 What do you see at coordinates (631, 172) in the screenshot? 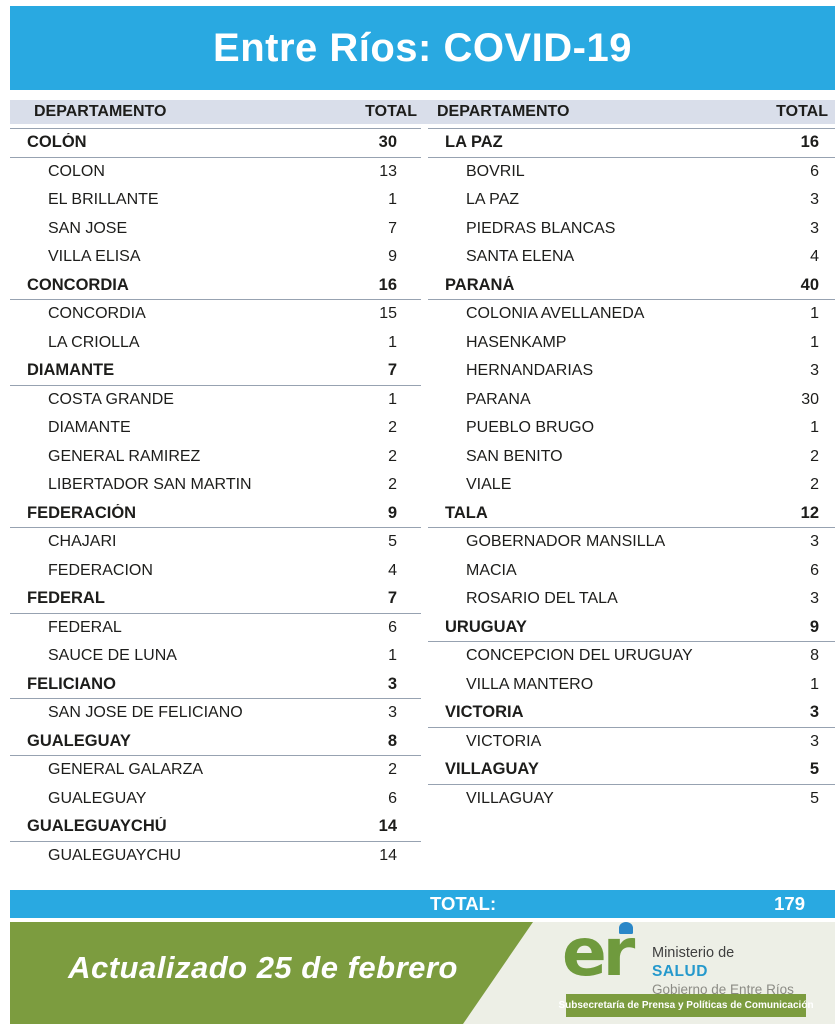
I see `locality-row: BOVRIL 6` at bounding box center [631, 172].